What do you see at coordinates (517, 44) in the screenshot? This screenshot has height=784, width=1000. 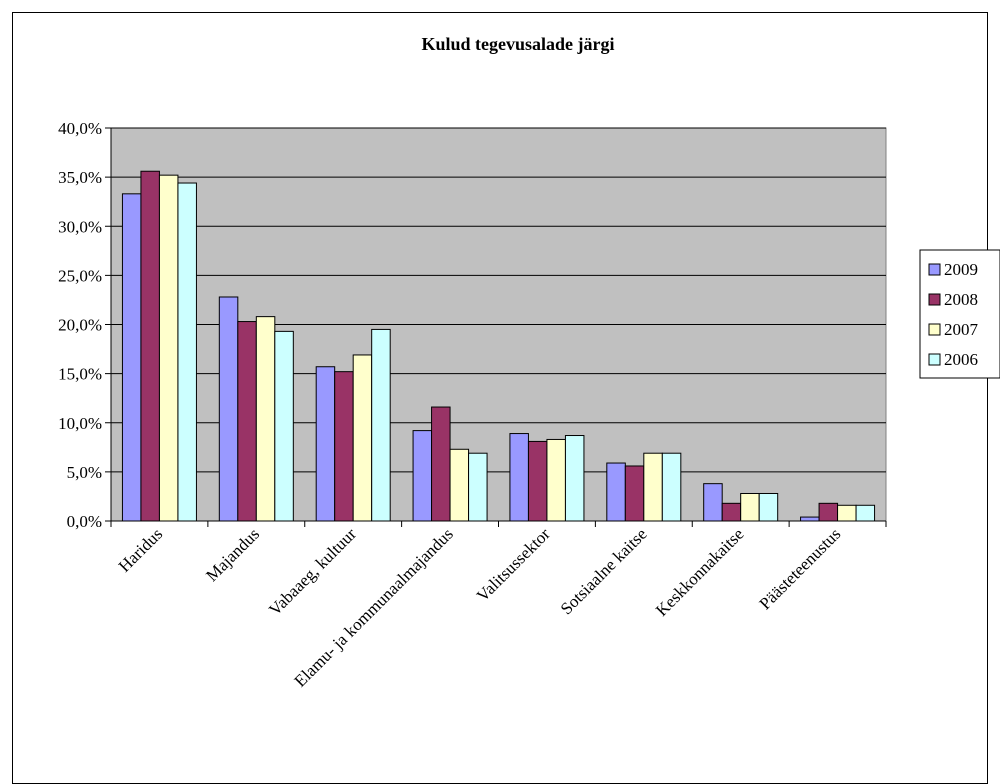 I see `chart-title: Kulud tegevusalade järgi` at bounding box center [517, 44].